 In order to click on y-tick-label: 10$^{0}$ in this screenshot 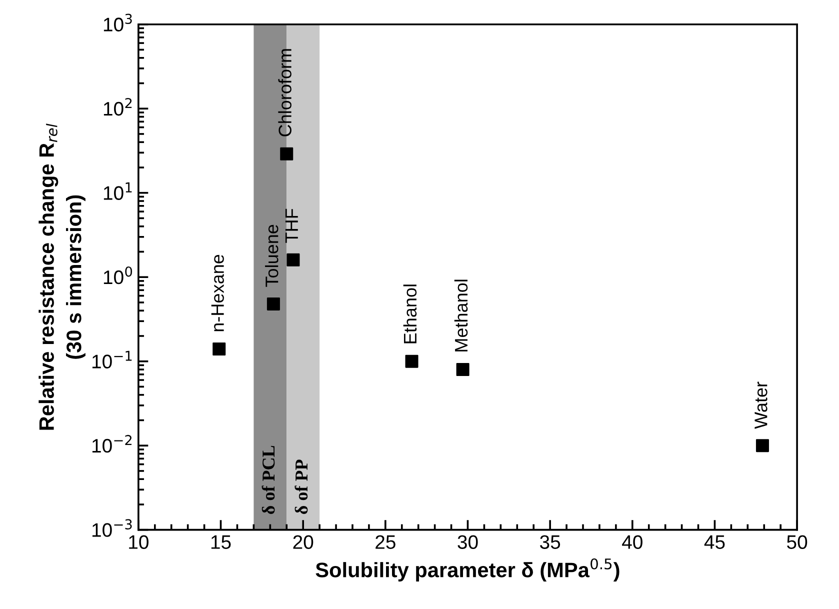, I will do `click(118, 275)`.